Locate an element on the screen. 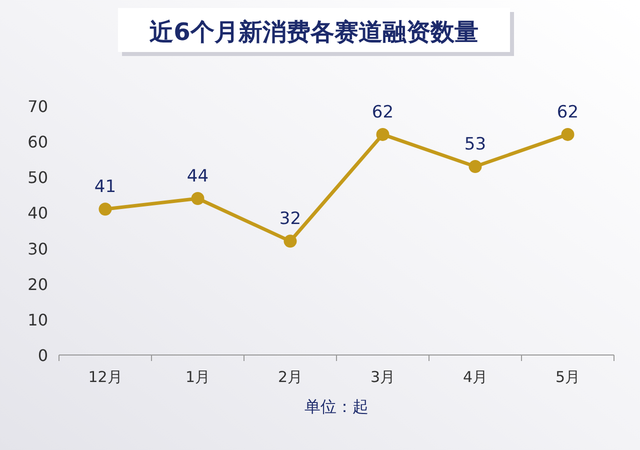 The height and width of the screenshot is (450, 640). data-label: 32 is located at coordinates (290, 219).